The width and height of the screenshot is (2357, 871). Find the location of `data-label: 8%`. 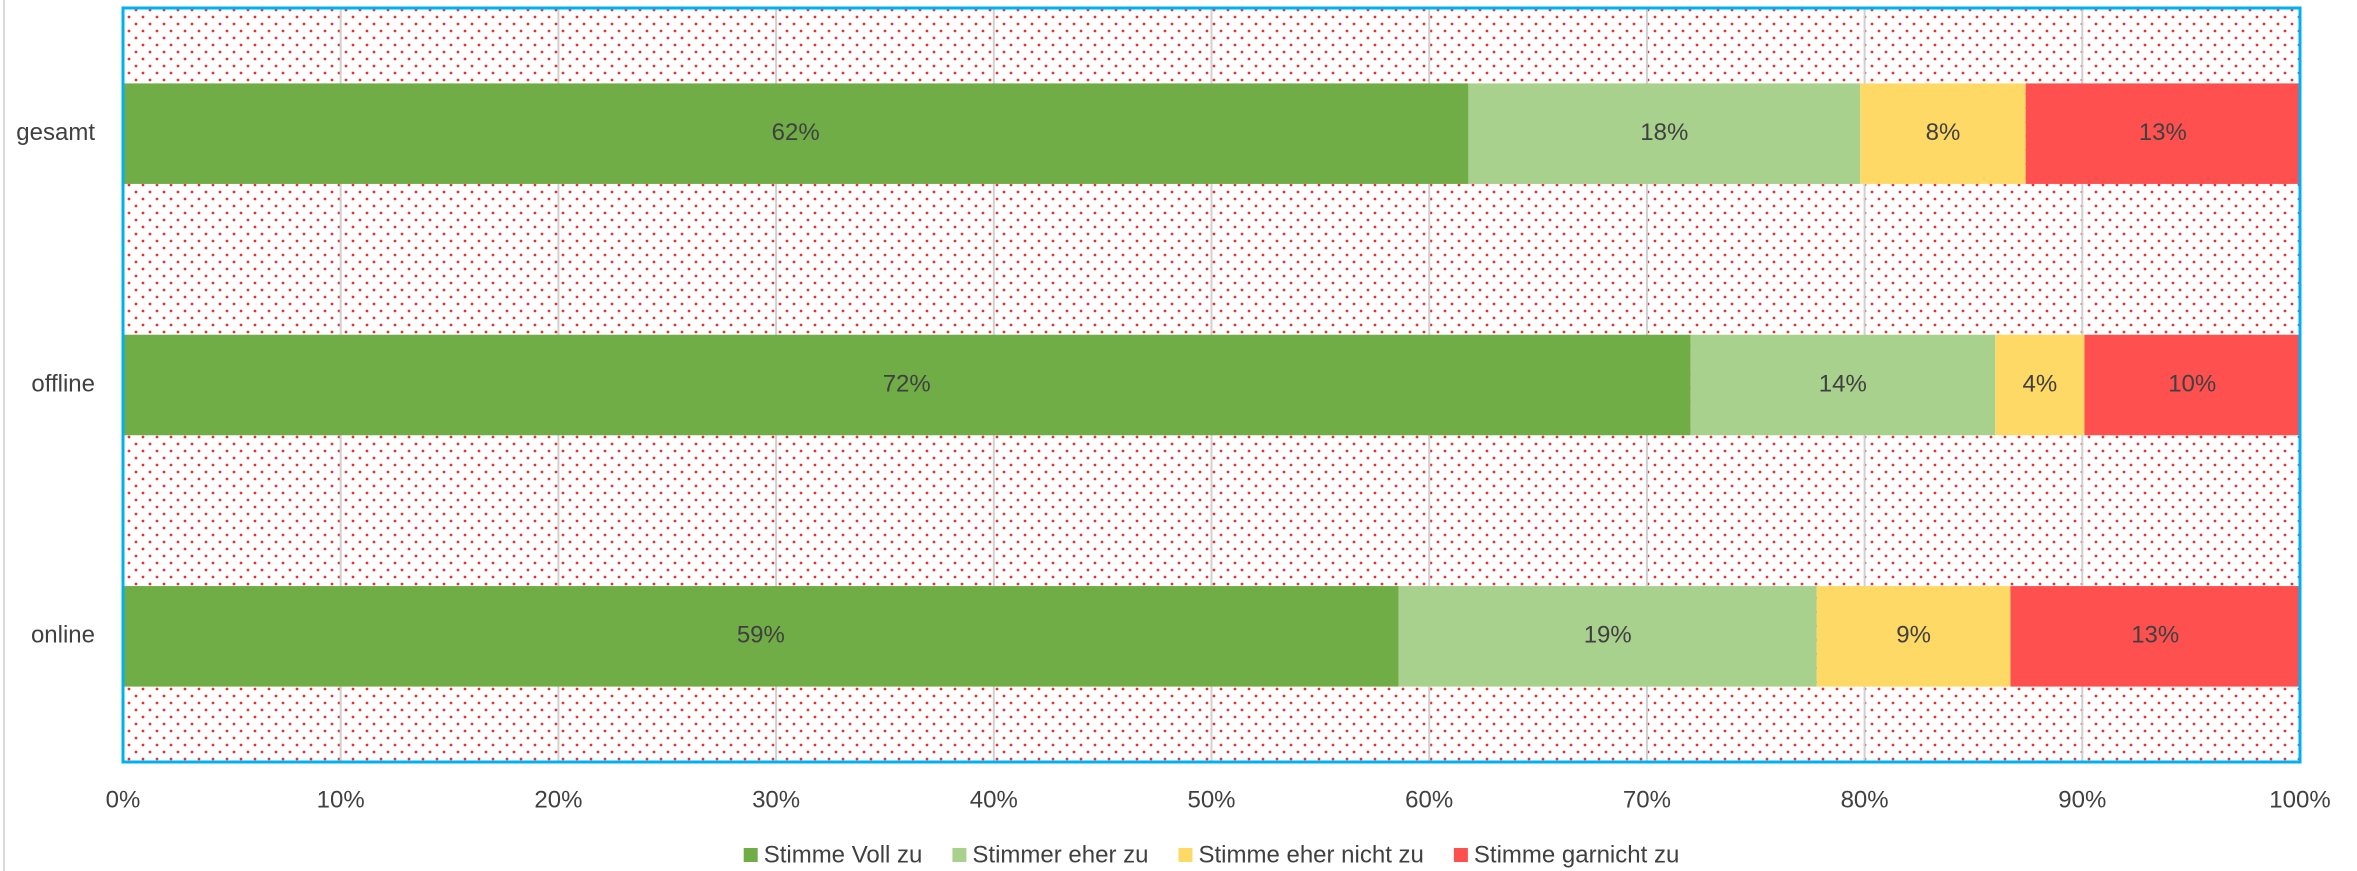

data-label: 8% is located at coordinates (1943, 132).